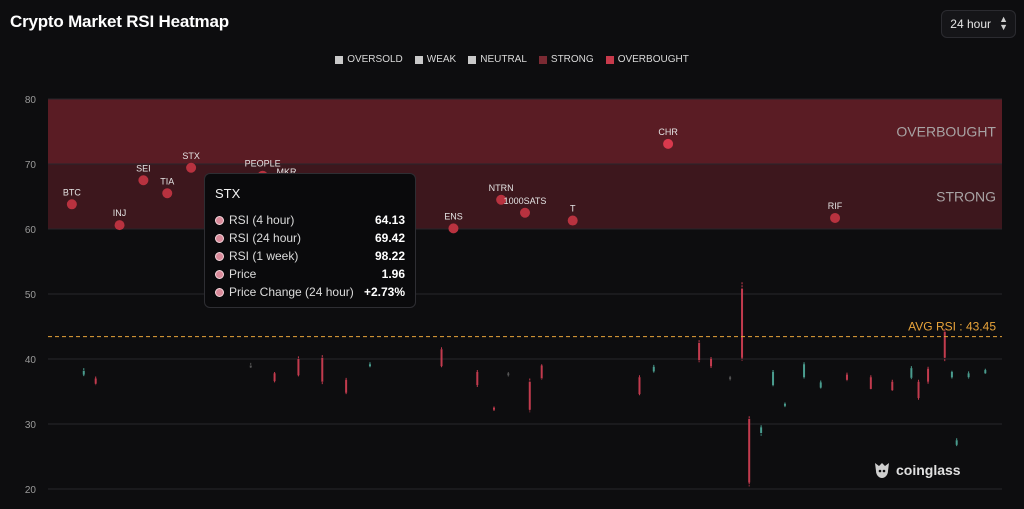 The height and width of the screenshot is (509, 1024). I want to click on tooltip-value: 1.96, so click(393, 274).